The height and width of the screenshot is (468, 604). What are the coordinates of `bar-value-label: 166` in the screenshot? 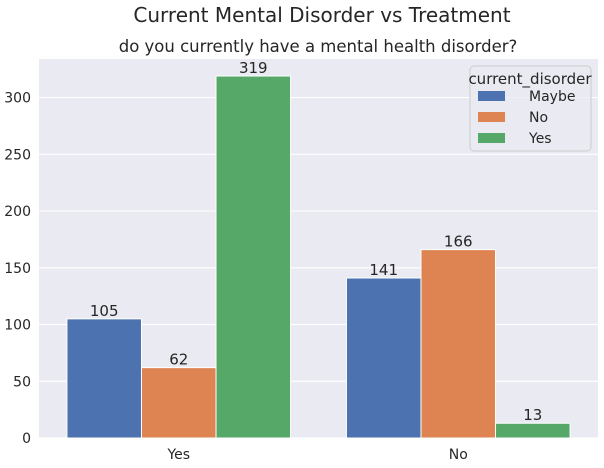 It's located at (458, 242).